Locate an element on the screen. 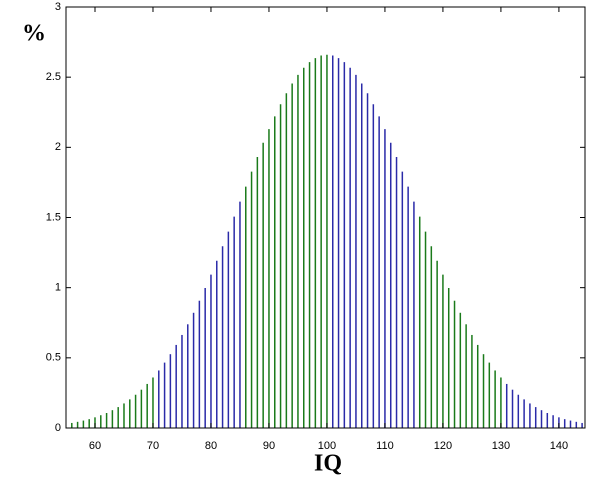  x-tick-label: 140 is located at coordinates (559, 446).